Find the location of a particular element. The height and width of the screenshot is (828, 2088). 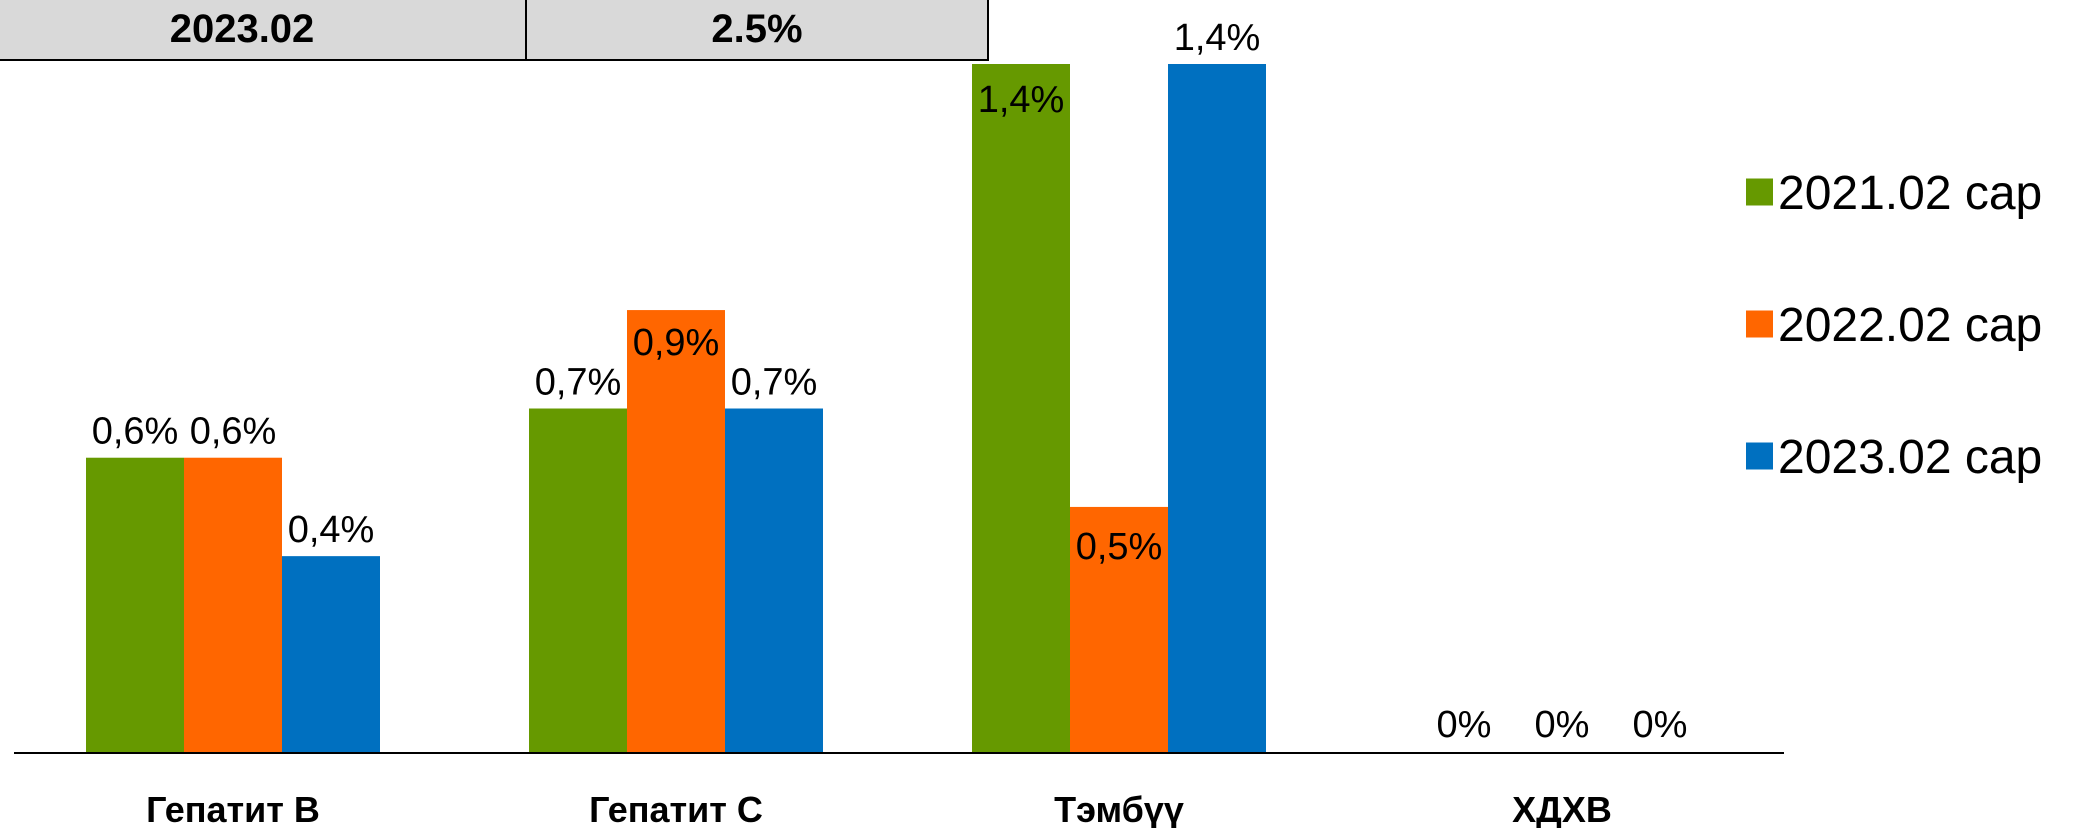

data-label-3-3: 1,4% is located at coordinates (1217, 38).